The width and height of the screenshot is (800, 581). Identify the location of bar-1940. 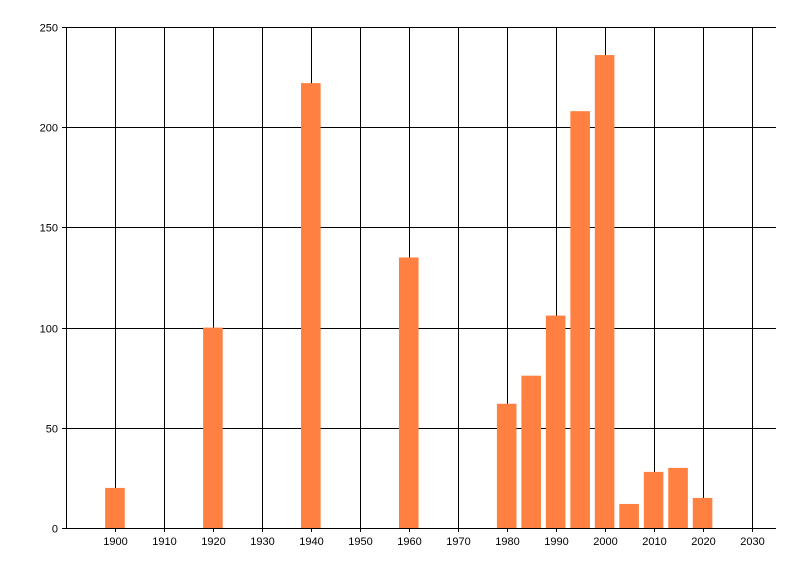
(311, 305).